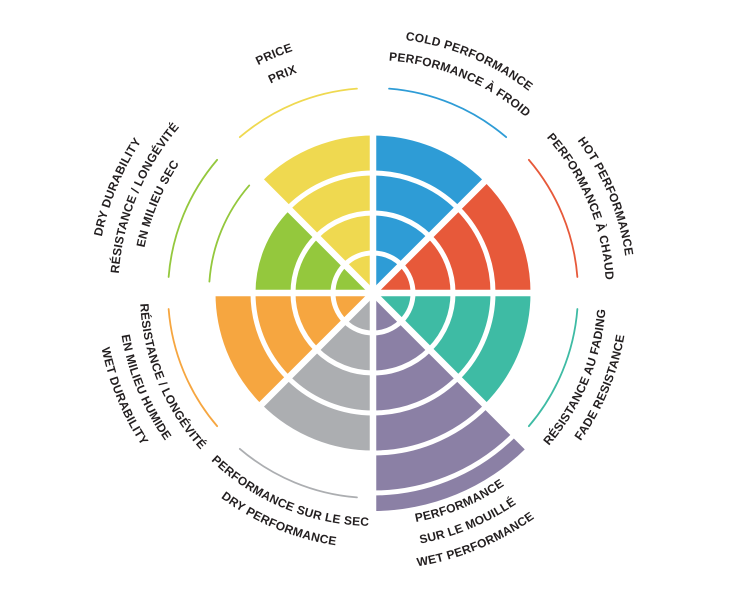 The height and width of the screenshot is (600, 734). What do you see at coordinates (193, 218) in the screenshot?
I see `guide-arc-dry-durability` at bounding box center [193, 218].